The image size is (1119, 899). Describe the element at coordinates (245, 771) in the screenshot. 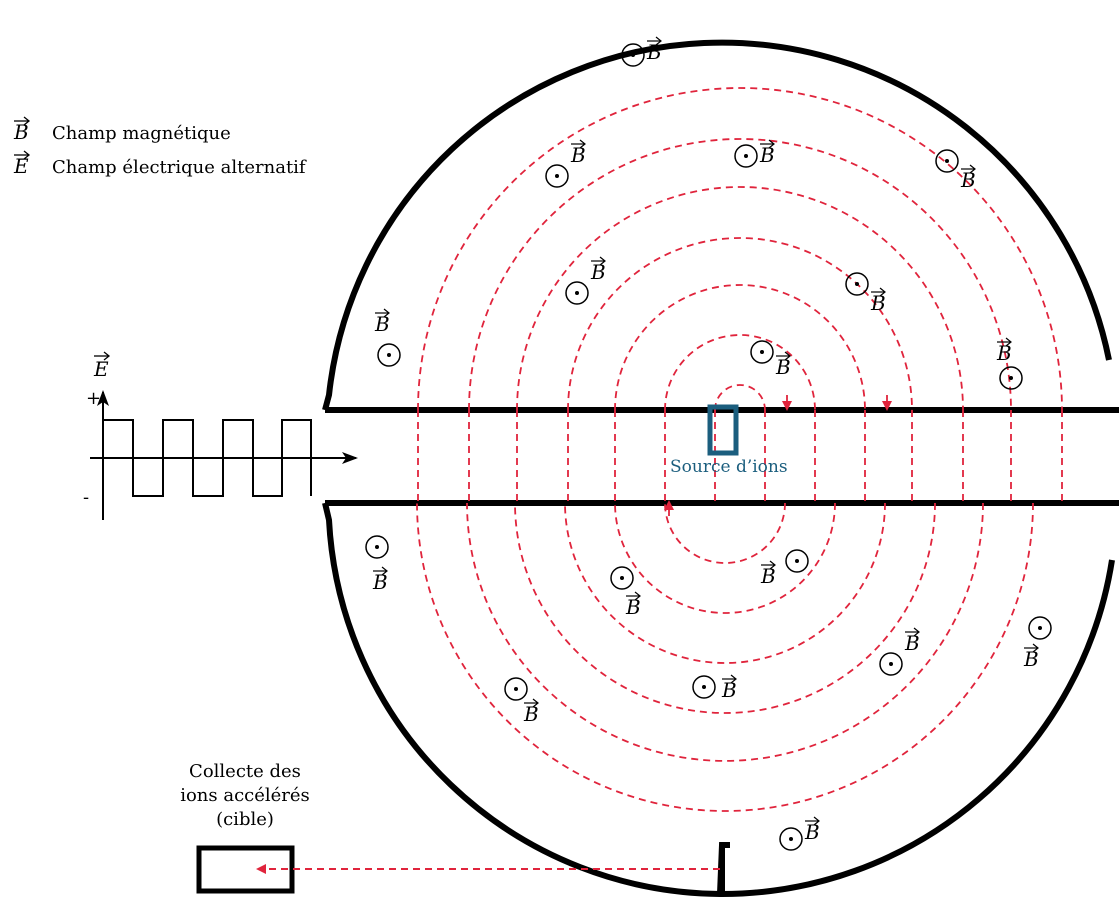

I see `target-label-line-1: Collecte des` at that location.